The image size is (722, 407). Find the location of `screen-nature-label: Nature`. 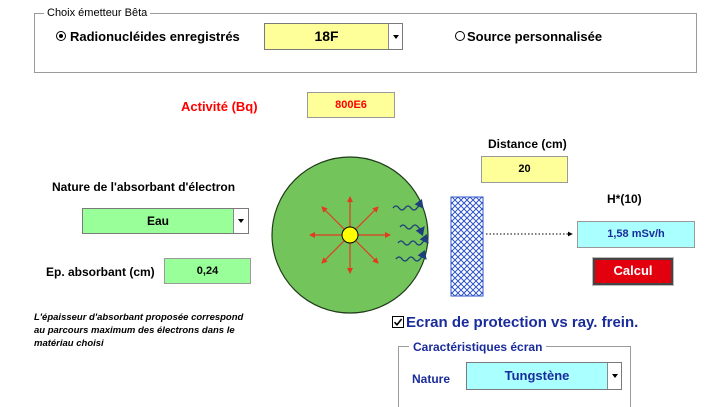

screen-nature-label: Nature is located at coordinates (431, 379).